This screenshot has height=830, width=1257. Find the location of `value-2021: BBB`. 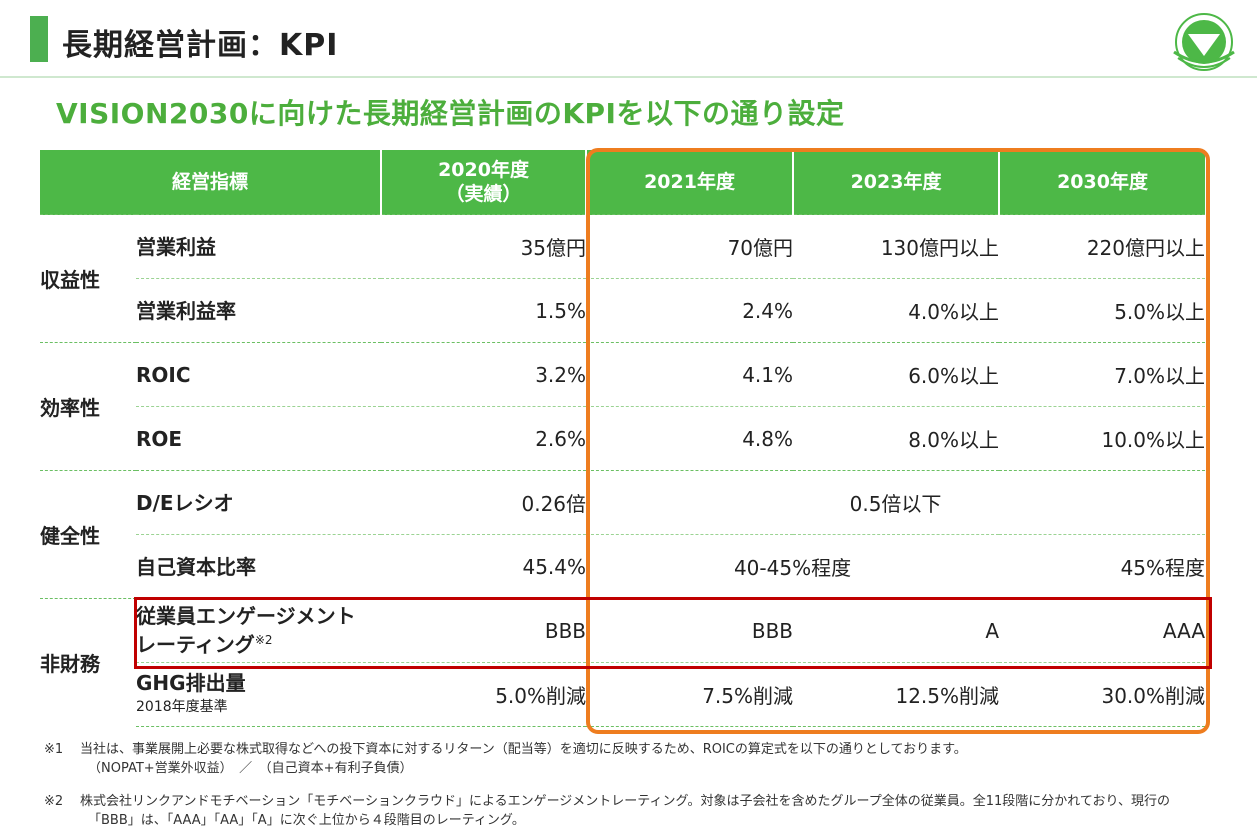

value-2021: BBB is located at coordinates (690, 630).